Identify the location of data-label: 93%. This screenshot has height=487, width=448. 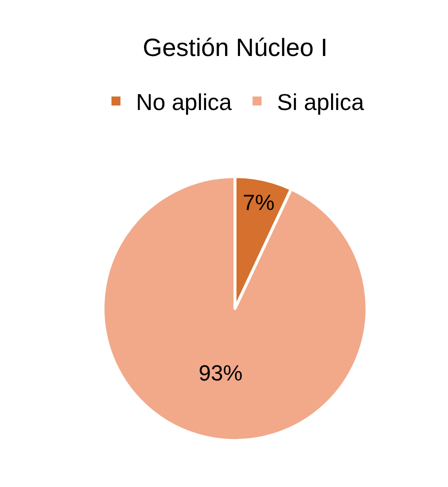
(220, 373).